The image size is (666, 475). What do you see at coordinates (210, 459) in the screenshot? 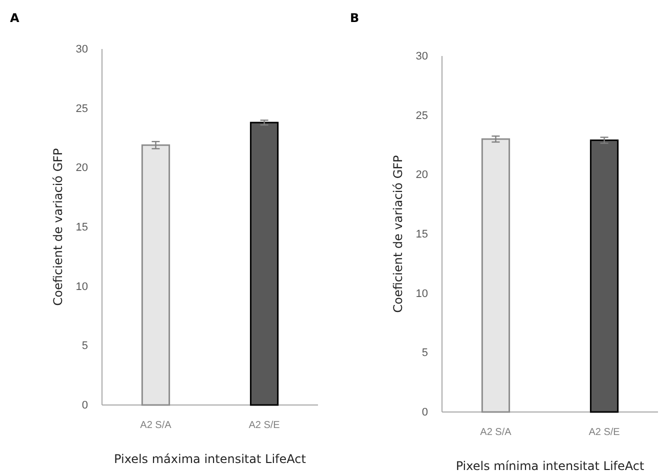
I see `x-axis-title: Pixels máxima intensitat LifeAct` at bounding box center [210, 459].